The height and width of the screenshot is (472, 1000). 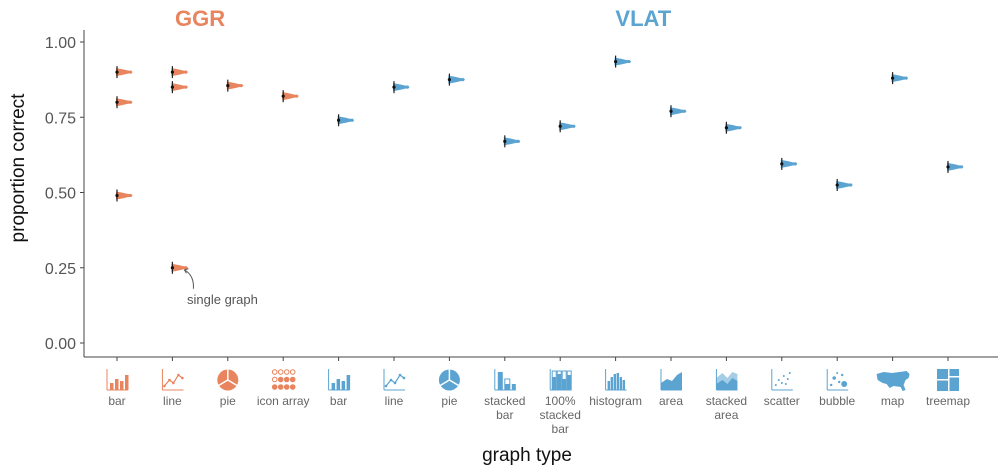 What do you see at coordinates (222, 299) in the screenshot?
I see `annotation-text: single graph` at bounding box center [222, 299].